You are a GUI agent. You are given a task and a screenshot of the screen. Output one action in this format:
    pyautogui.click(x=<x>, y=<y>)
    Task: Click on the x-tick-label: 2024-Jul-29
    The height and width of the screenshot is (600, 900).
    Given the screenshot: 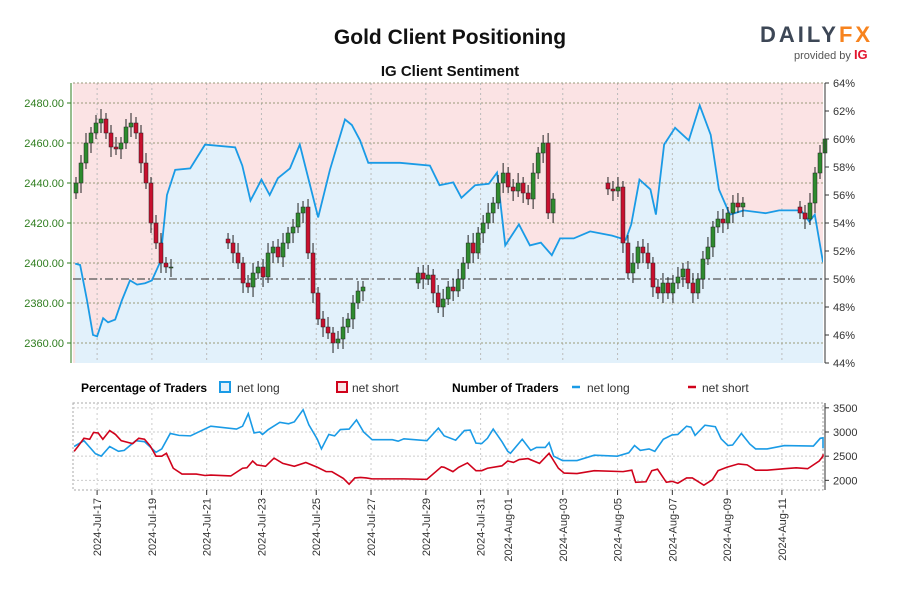 What is the action you would take?
    pyautogui.click(x=427, y=527)
    